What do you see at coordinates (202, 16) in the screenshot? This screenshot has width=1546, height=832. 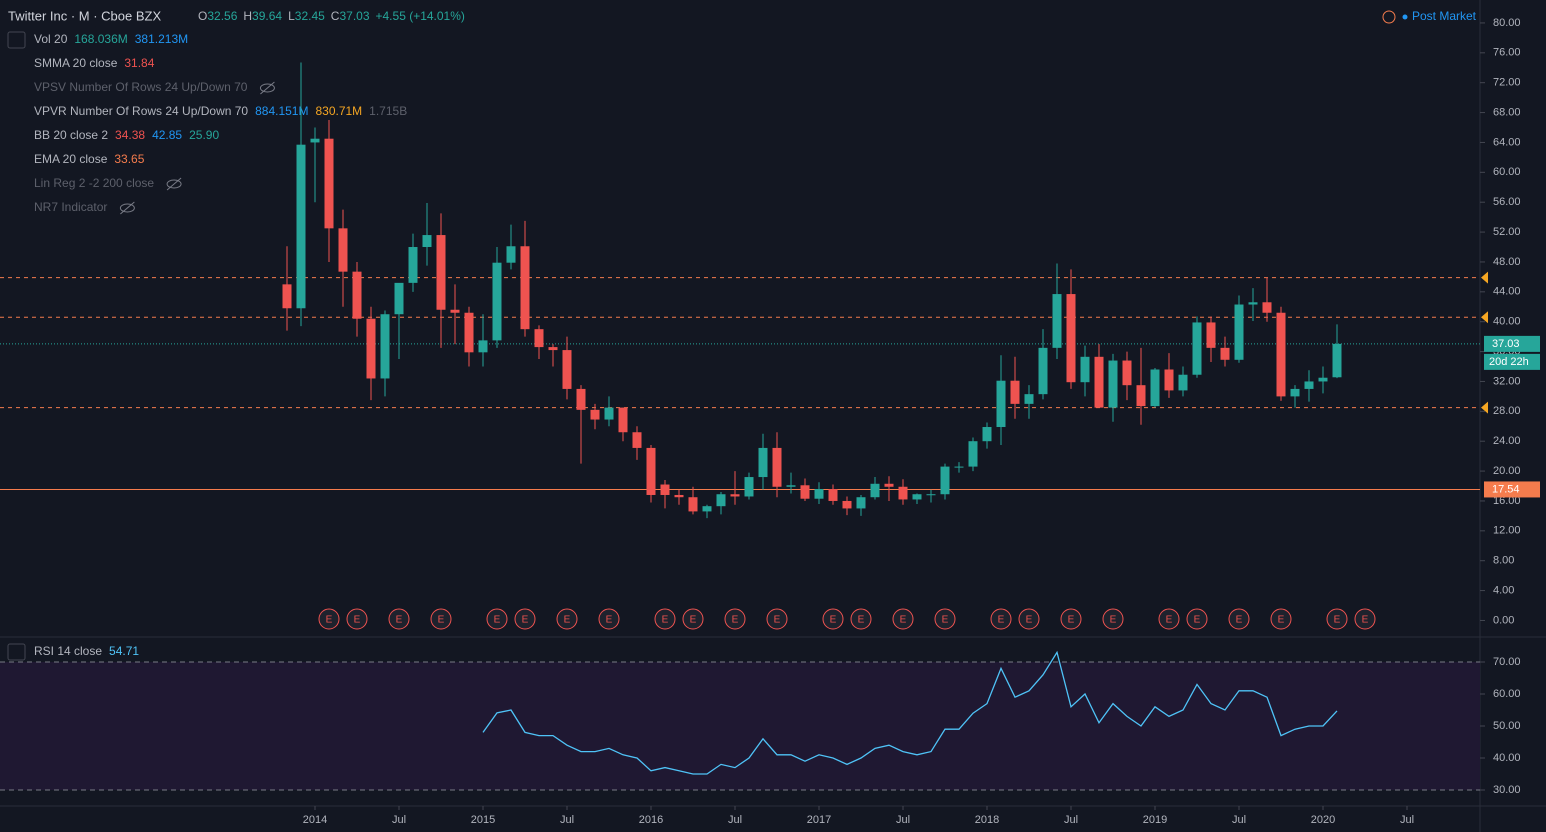 I see `ohlc-label: O` at bounding box center [202, 16].